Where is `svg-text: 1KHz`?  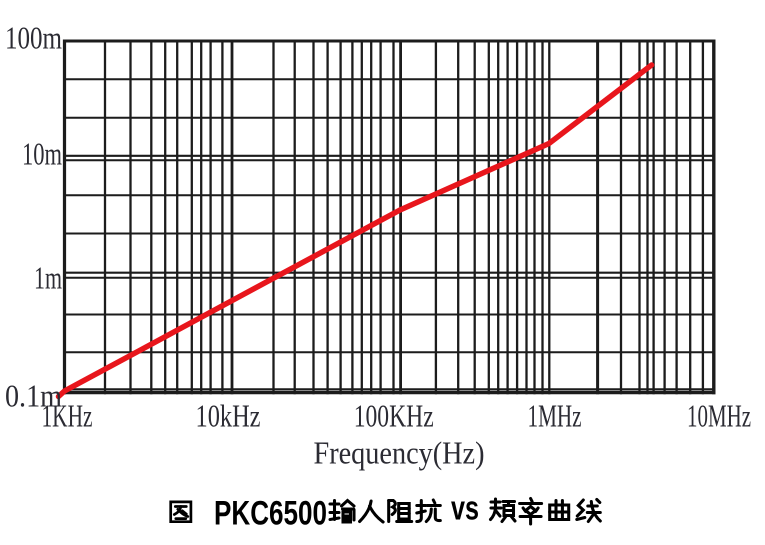
svg-text: 1KHz is located at coordinates (67, 415).